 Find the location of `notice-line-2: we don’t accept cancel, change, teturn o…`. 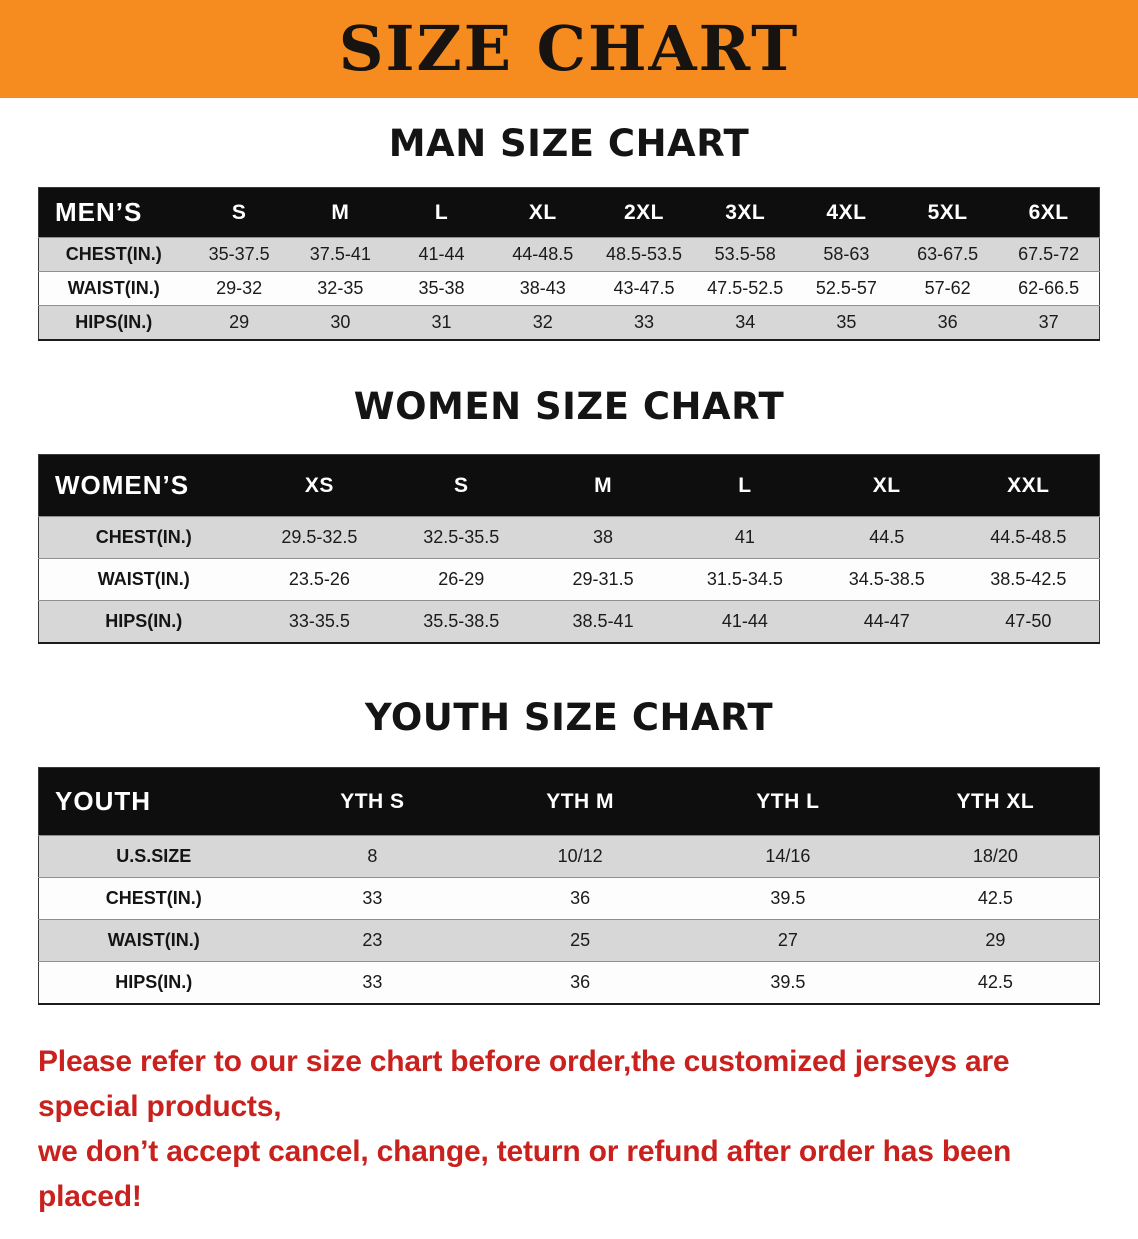

notice-line-2: we don’t accept cancel, change, teturn o… is located at coordinates (525, 1174).